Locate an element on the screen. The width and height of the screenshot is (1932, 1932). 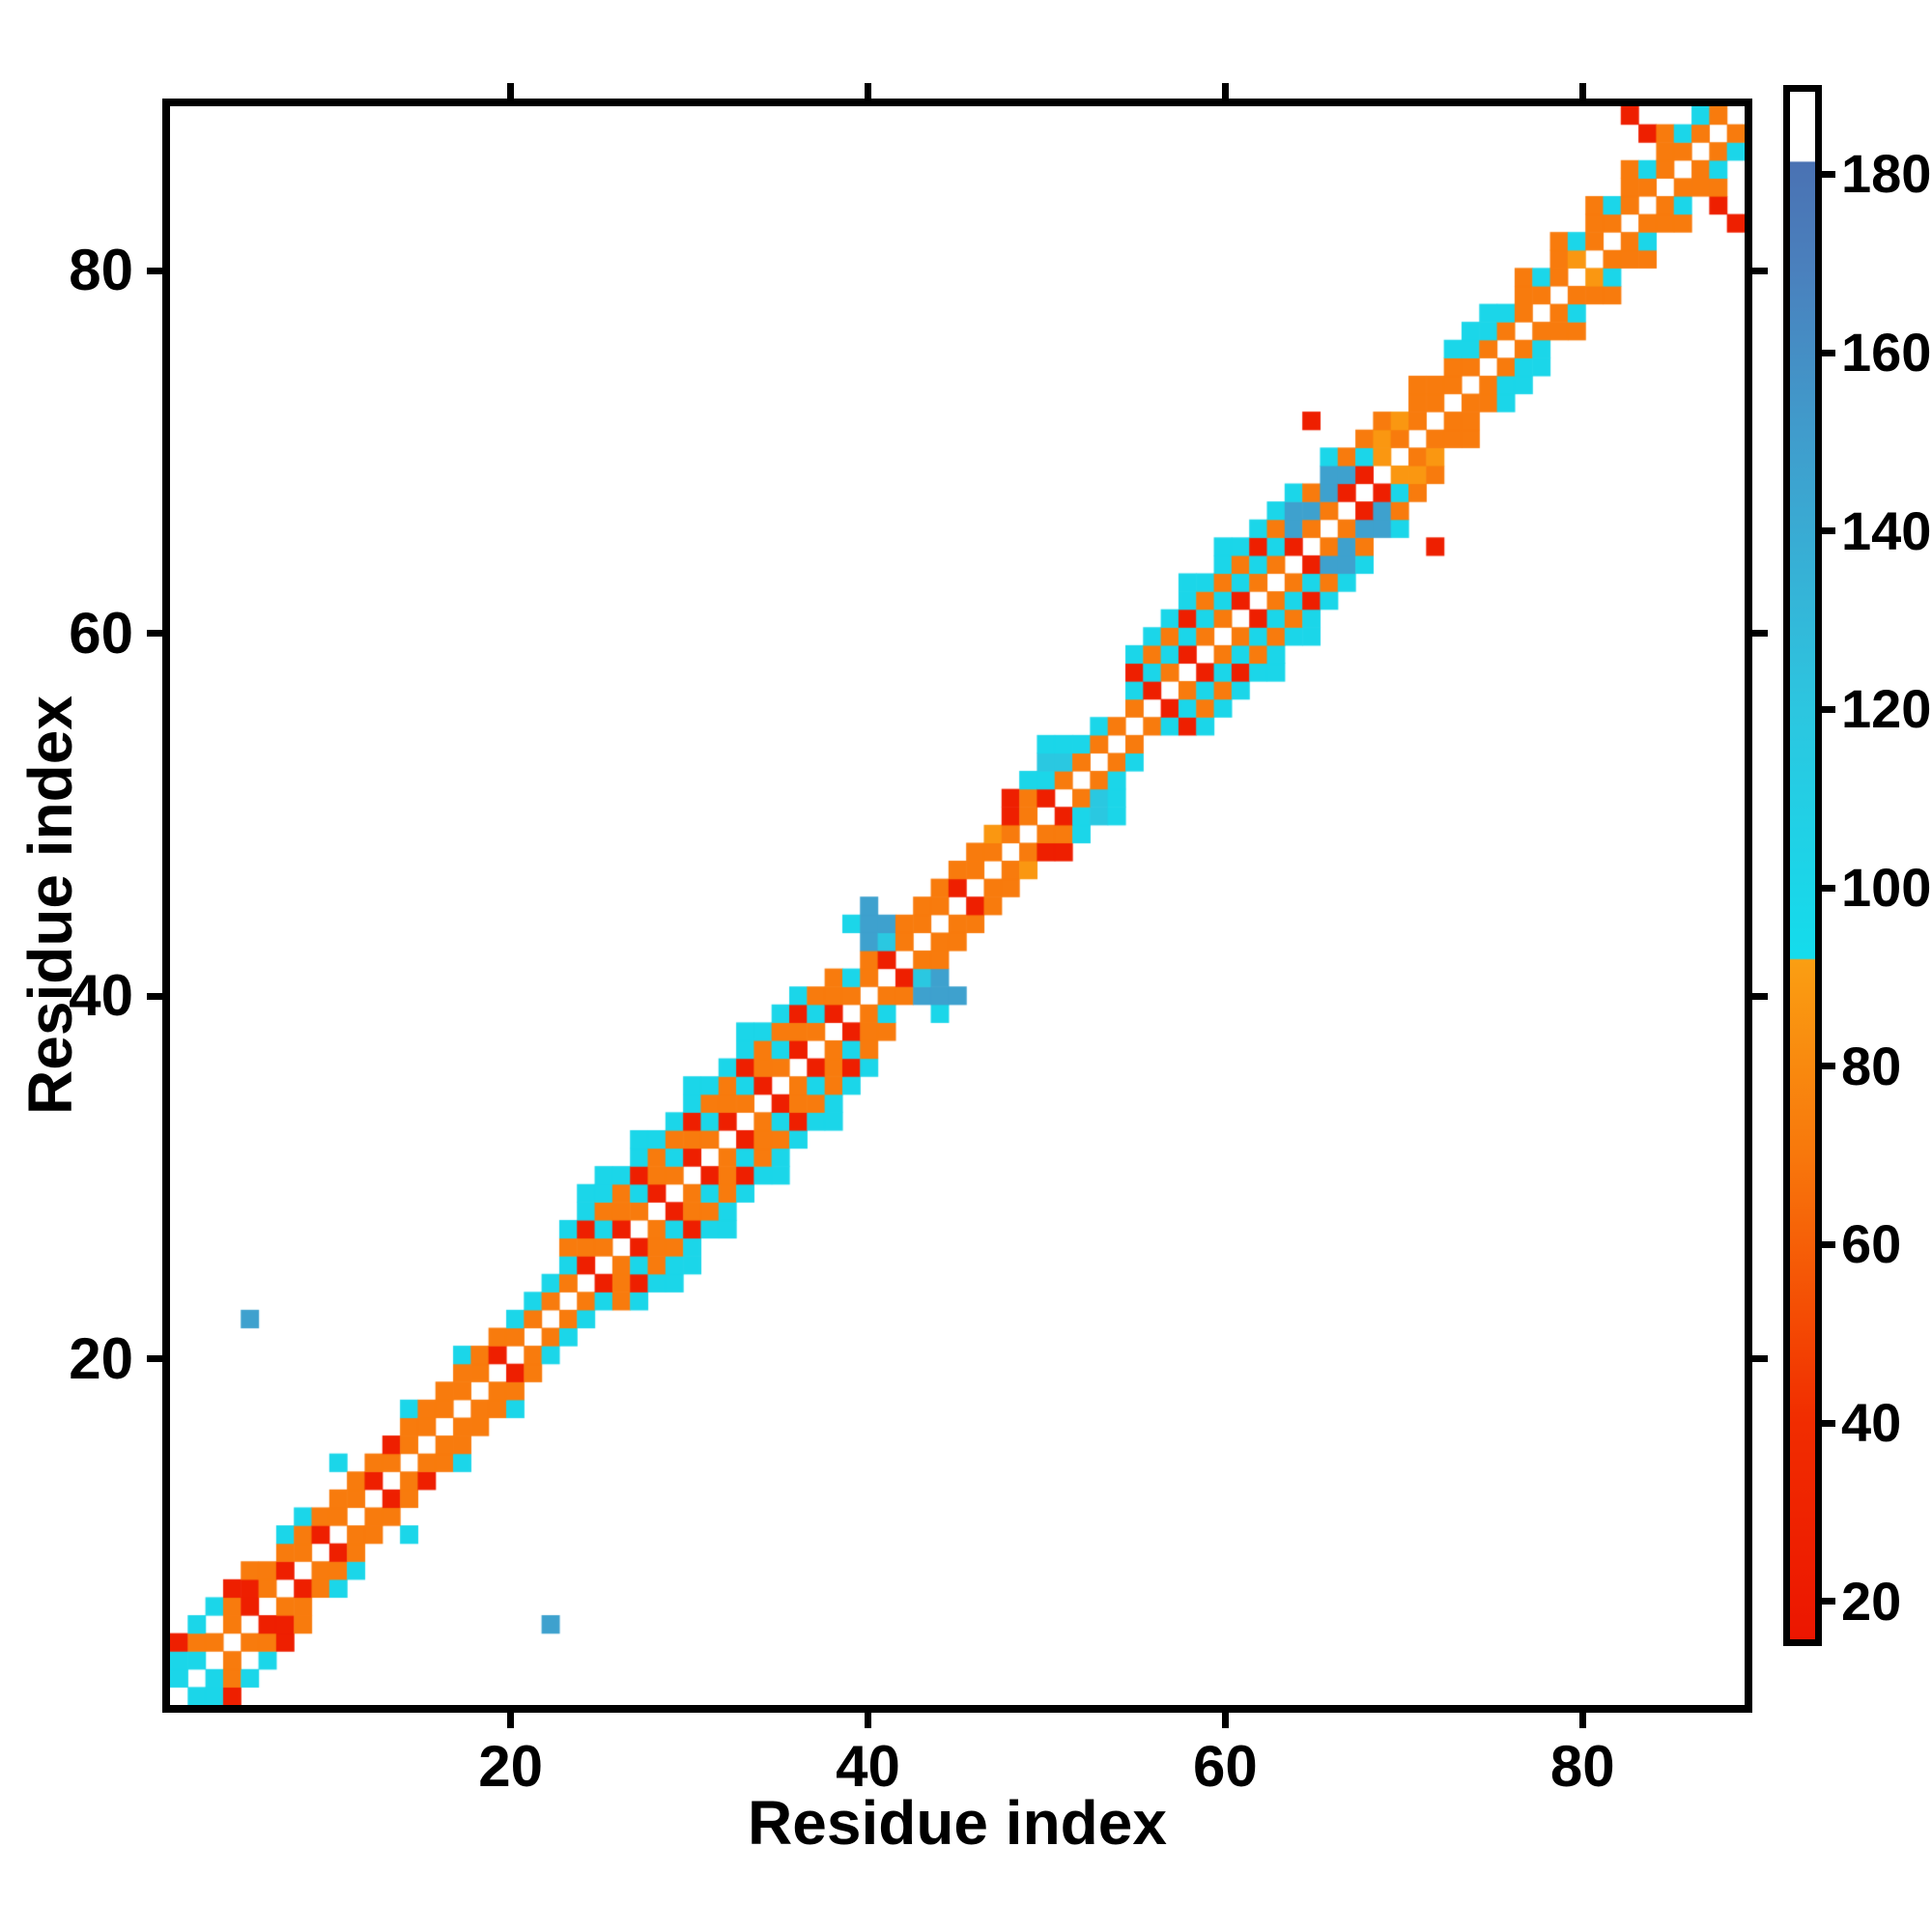
colorbar-tick-label: 180 is located at coordinates (1886, 174).